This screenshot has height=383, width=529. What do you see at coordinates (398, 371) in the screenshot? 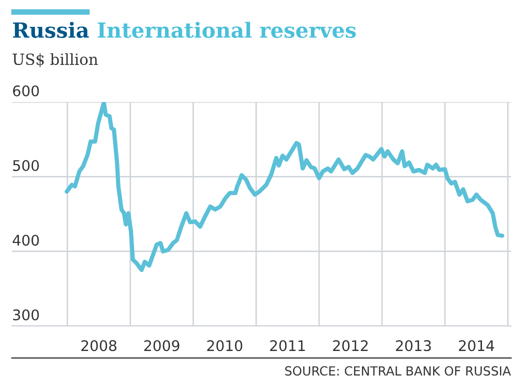
I see `source-note: SOURCE: CENTRAL BANK OF RUSSIA` at bounding box center [398, 371].